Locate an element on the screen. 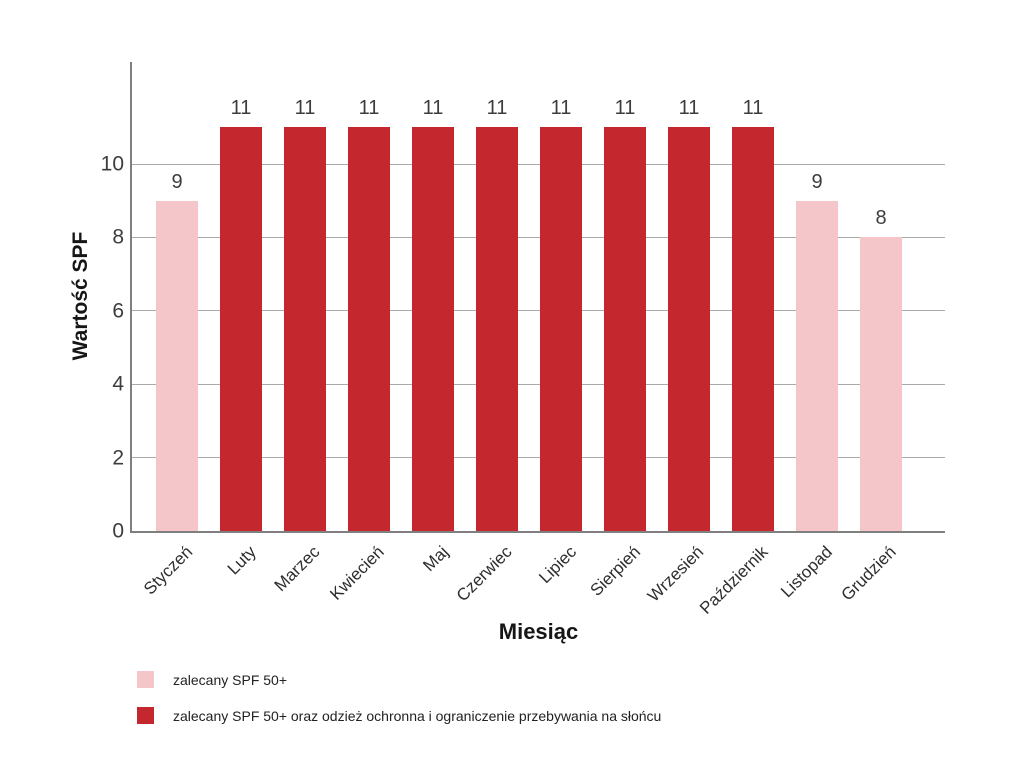 The height and width of the screenshot is (767, 1024). y-axis-title: Wartość SPF is located at coordinates (80, 296).